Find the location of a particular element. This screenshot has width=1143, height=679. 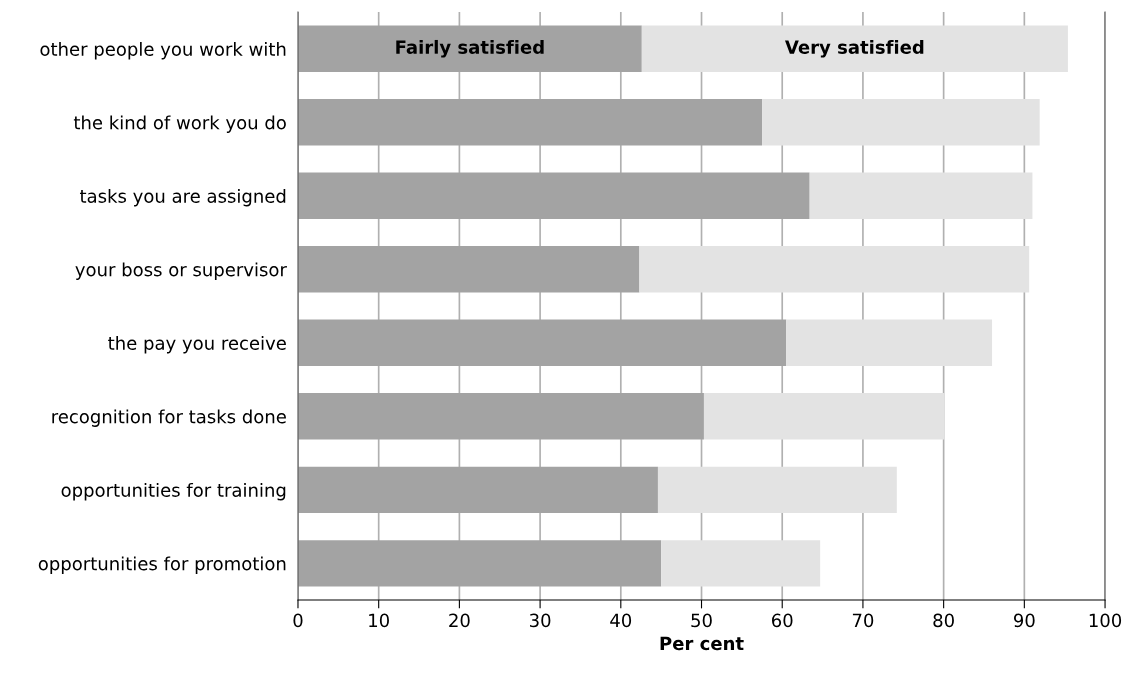

y-tick-label: other people you work with is located at coordinates (163, 50).